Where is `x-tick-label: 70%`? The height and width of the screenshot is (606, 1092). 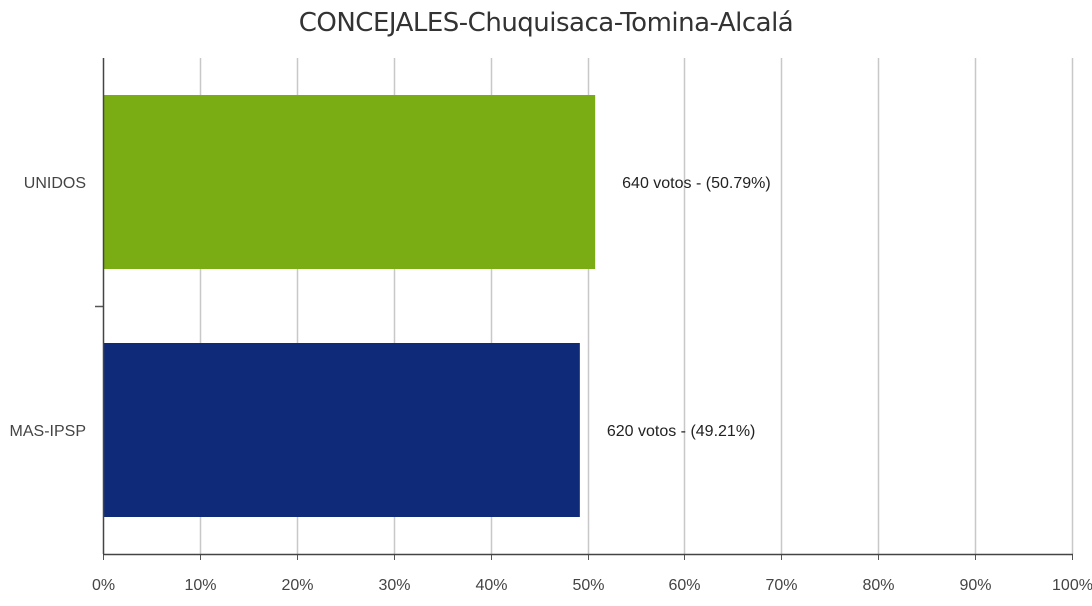 x-tick-label: 70% is located at coordinates (781, 585).